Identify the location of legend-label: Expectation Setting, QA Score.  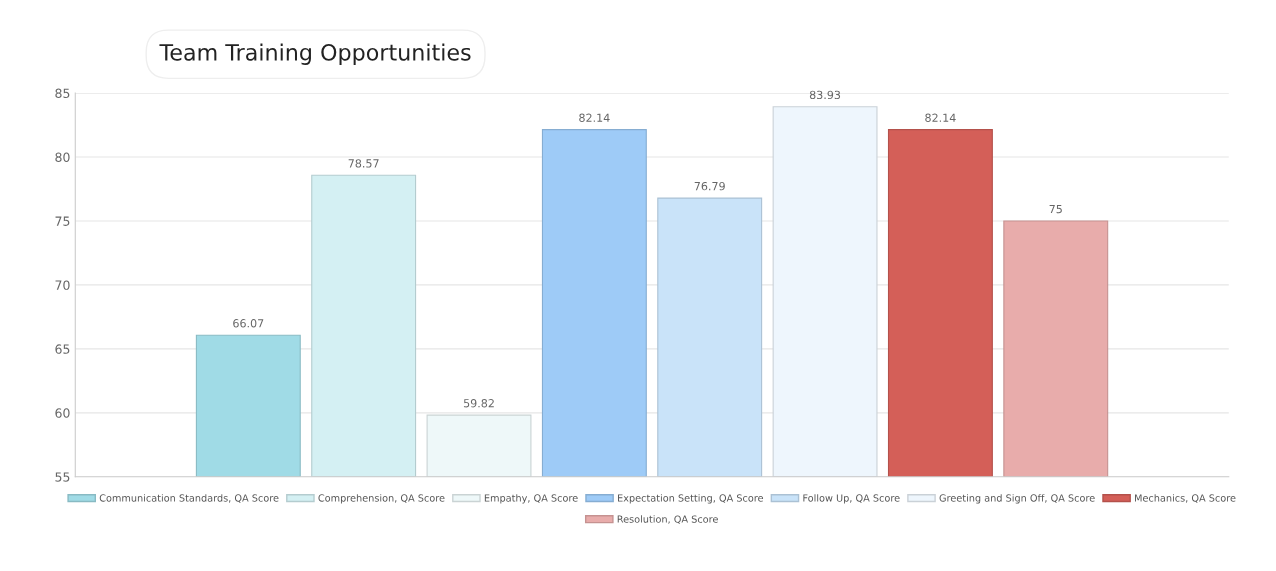
(691, 499).